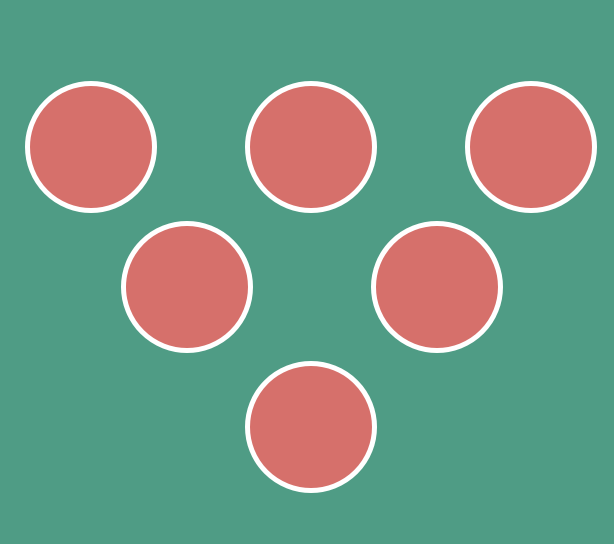  I want to click on ball-row2-col1, so click(187, 287).